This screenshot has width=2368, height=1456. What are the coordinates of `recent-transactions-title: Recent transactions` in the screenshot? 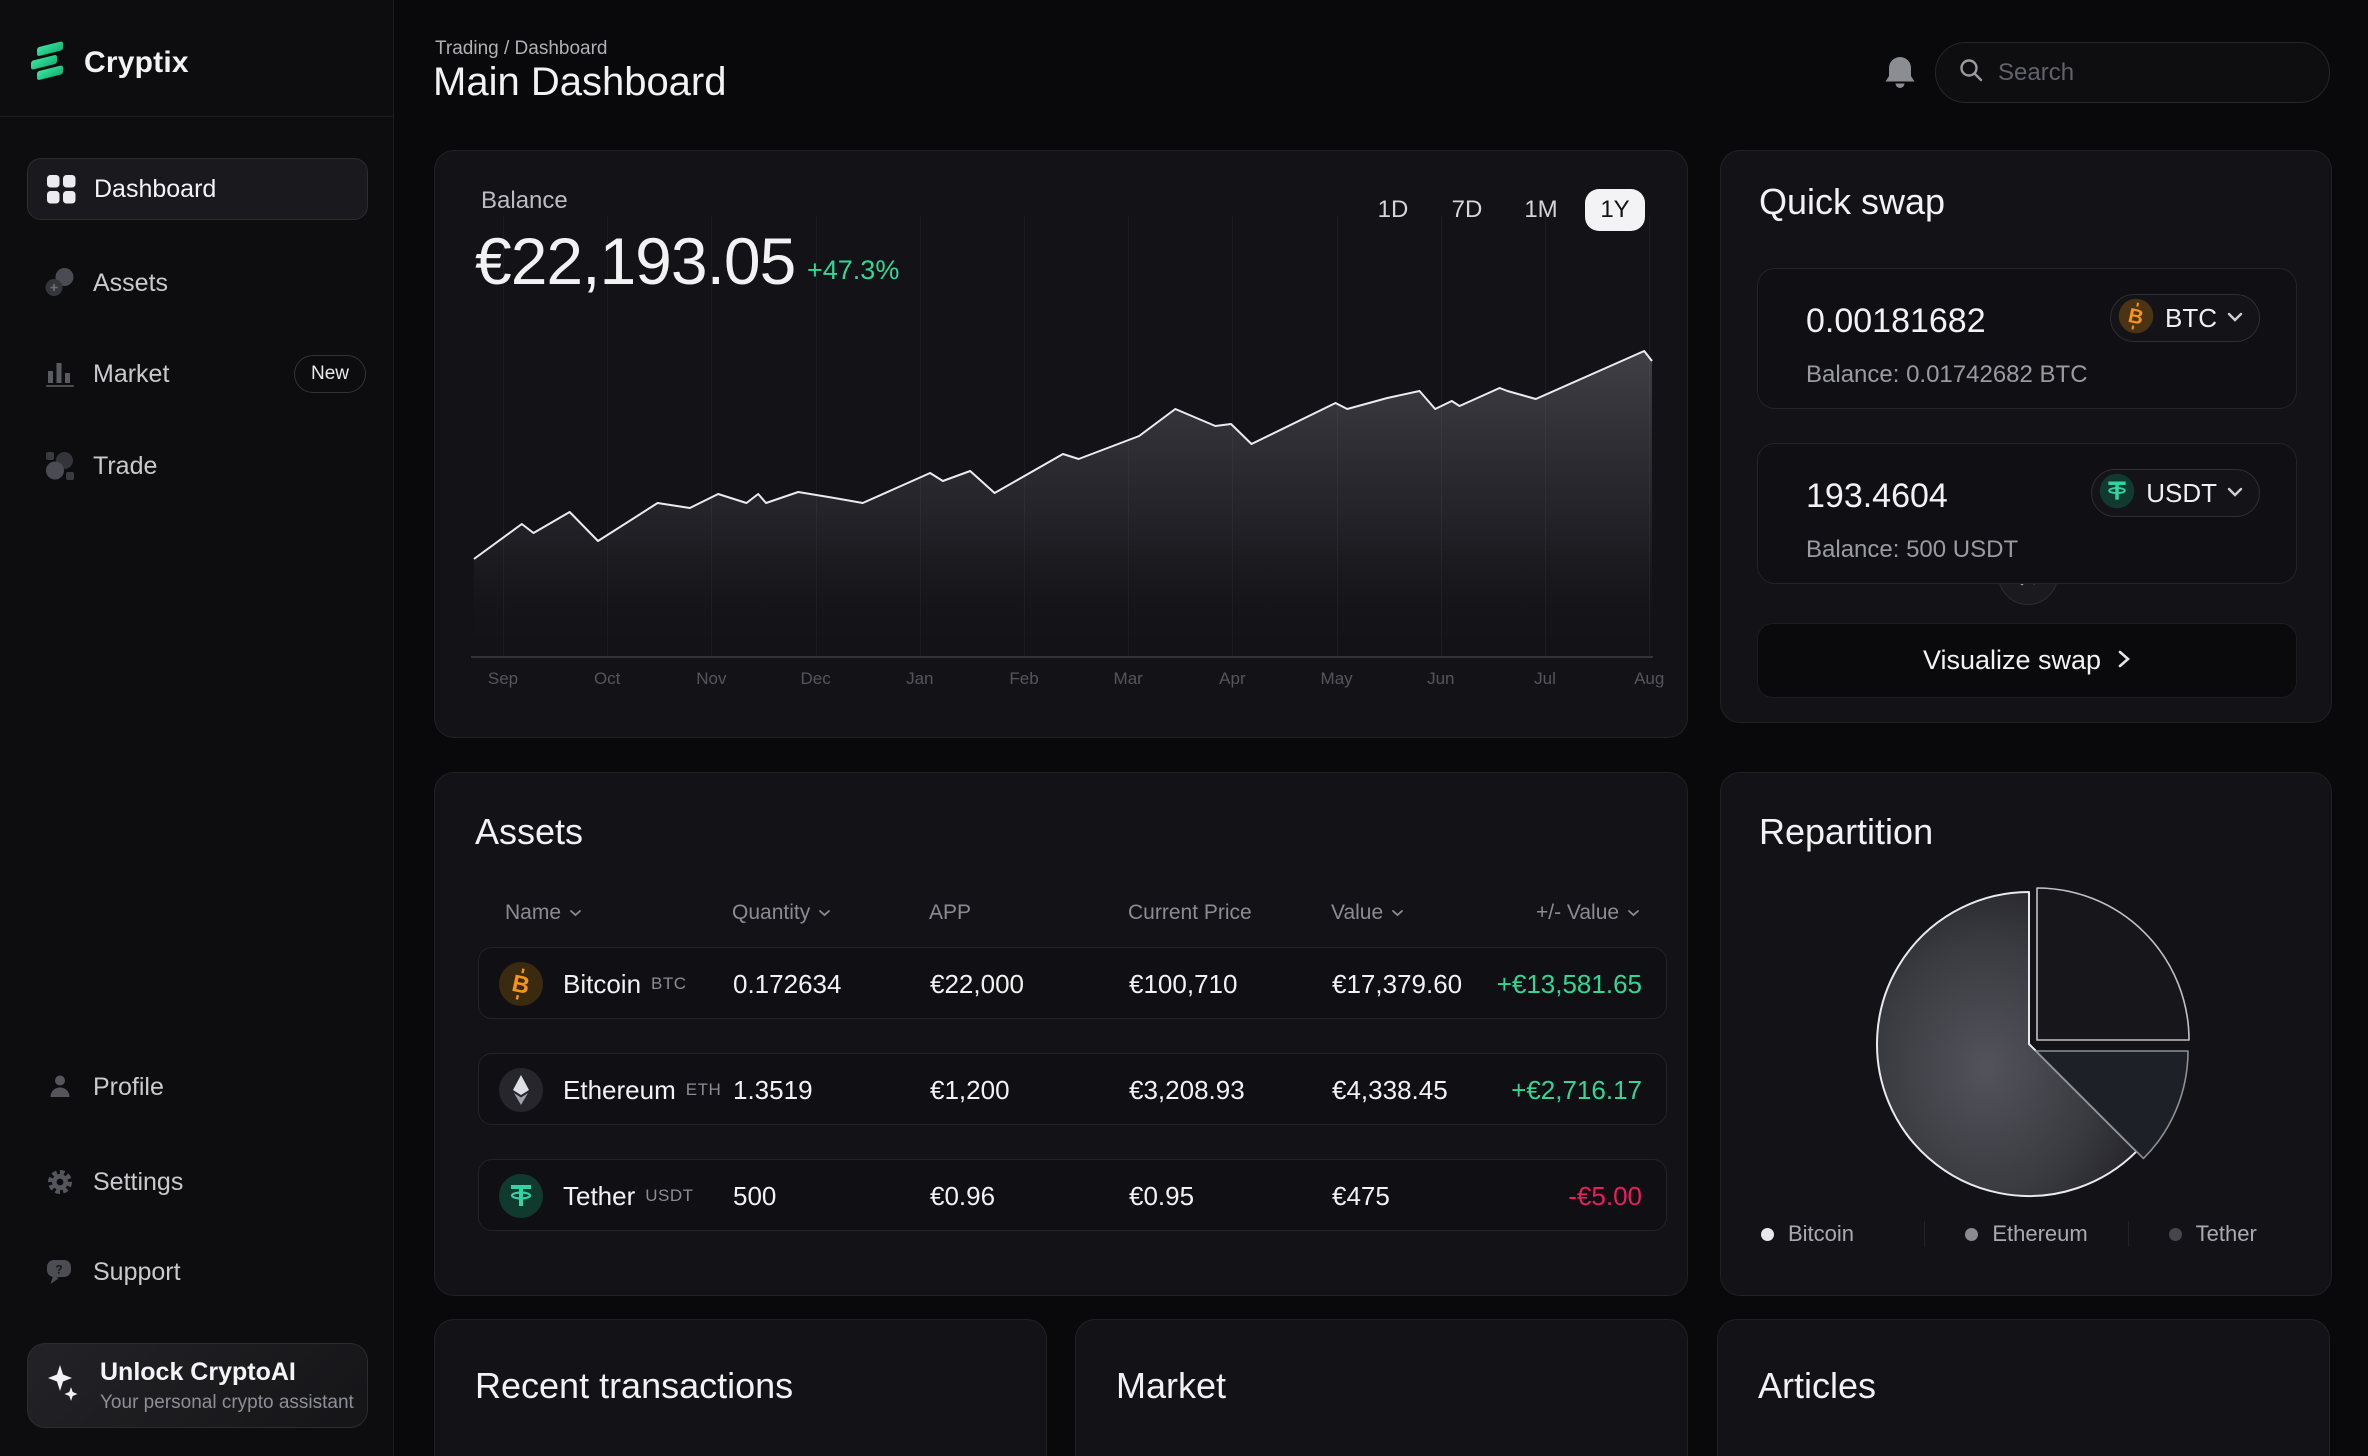 It's located at (634, 1385).